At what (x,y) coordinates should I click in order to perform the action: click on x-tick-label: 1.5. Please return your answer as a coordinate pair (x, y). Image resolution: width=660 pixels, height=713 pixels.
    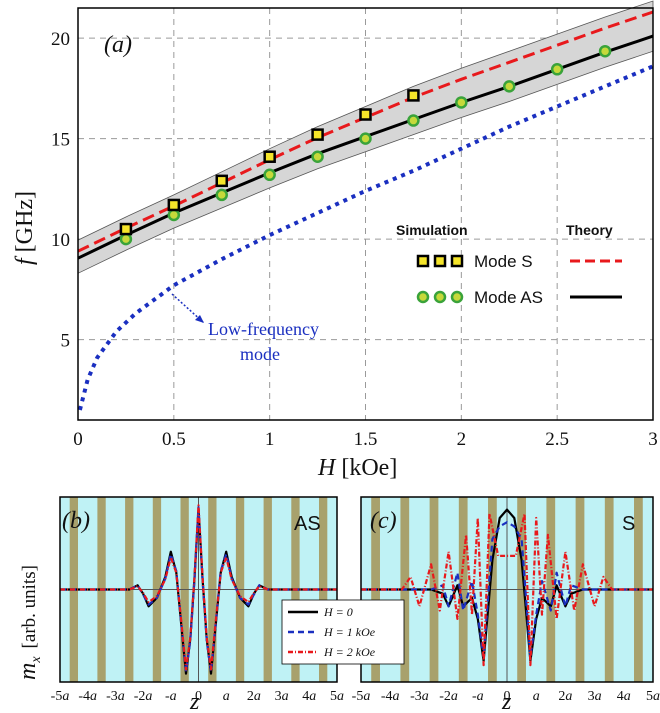
    Looking at the image, I should click on (366, 439).